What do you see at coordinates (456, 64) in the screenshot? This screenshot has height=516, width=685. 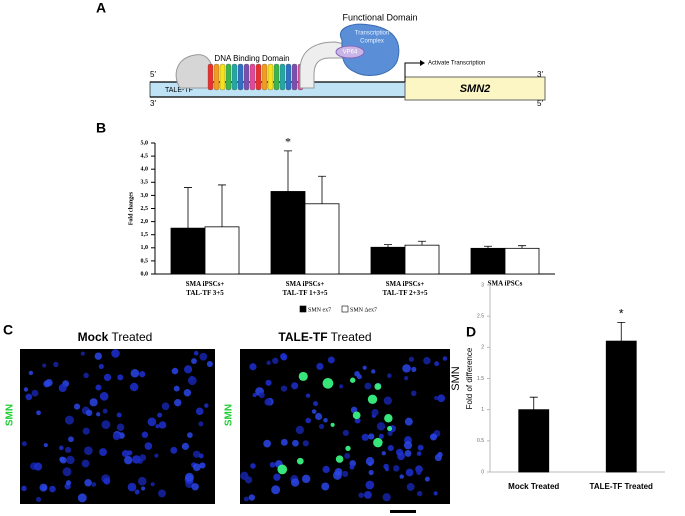 I see `activate-label: Activate Transcription` at bounding box center [456, 64].